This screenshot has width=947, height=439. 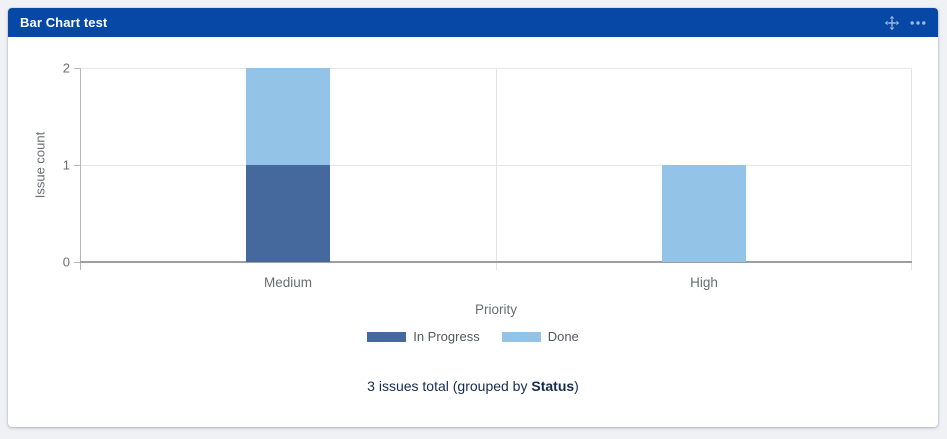 I want to click on gadget-title: Bar Chart test, so click(x=64, y=22).